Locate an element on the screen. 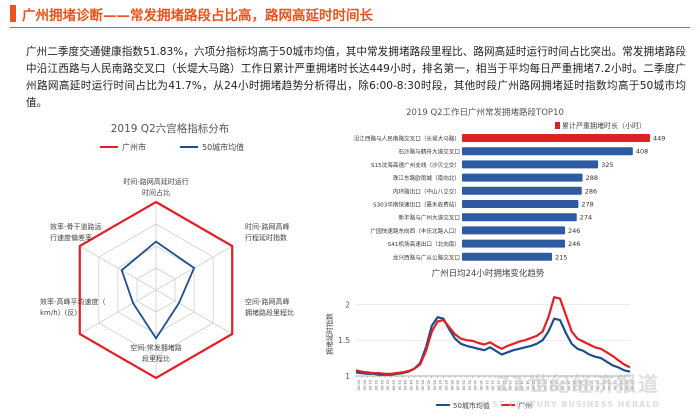  line-xtick-label: 19:00 is located at coordinates (580, 385).